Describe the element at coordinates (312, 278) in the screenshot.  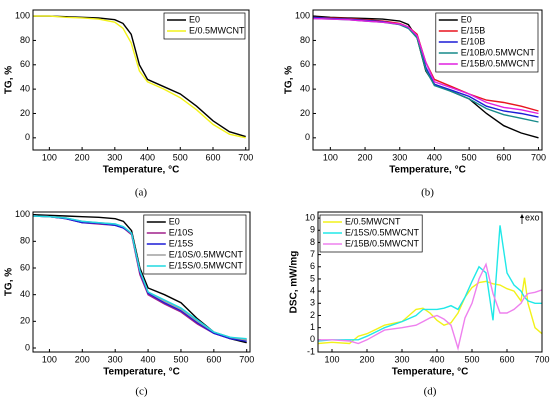
I see `y-tick-label: 5` at that location.